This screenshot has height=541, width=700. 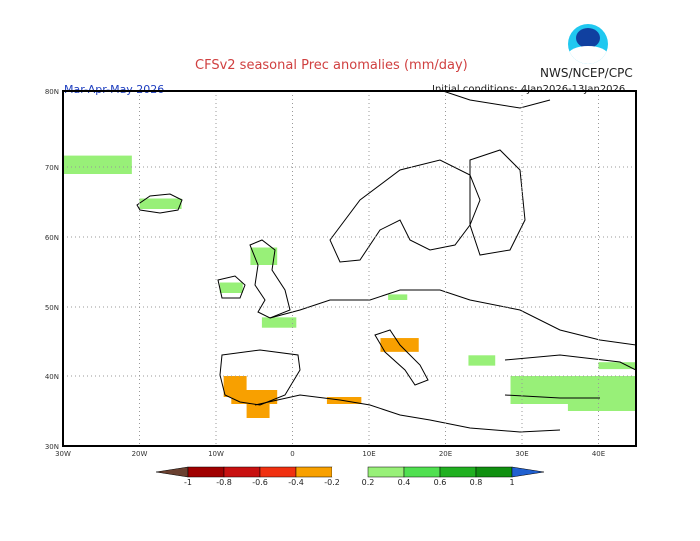 What do you see at coordinates (140, 454) in the screenshot?
I see `lon-label: 20W` at bounding box center [140, 454].